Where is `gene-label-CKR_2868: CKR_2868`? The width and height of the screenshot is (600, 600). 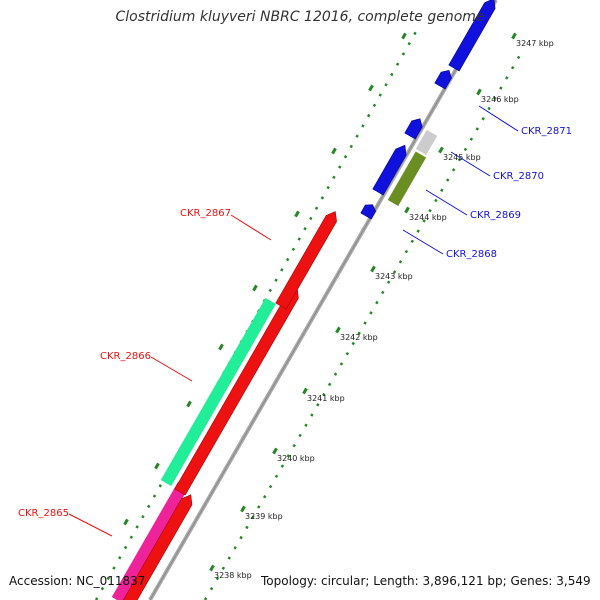
gene-label-CKR_2868: CKR_2868 is located at coordinates (471, 254).